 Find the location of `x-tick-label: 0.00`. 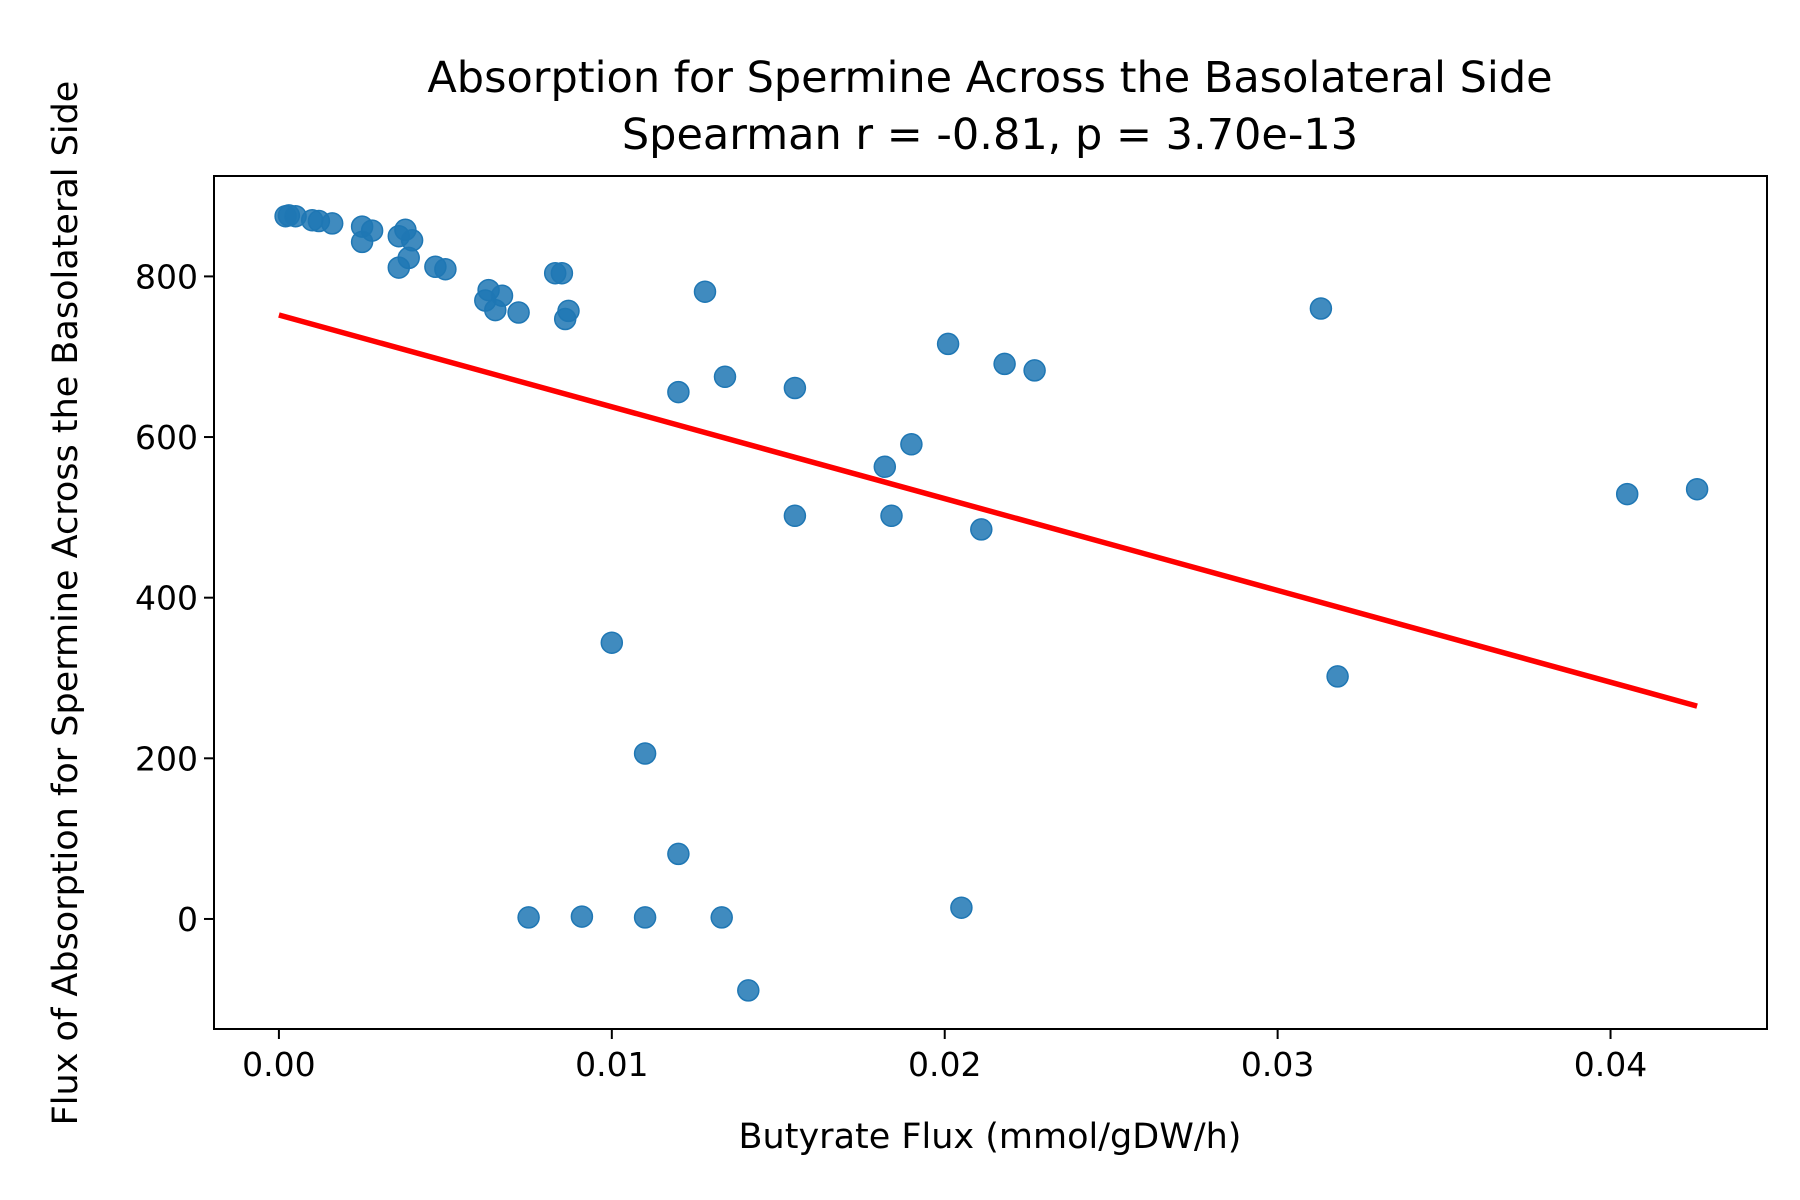

x-tick-label: 0.00 is located at coordinates (278, 1064).